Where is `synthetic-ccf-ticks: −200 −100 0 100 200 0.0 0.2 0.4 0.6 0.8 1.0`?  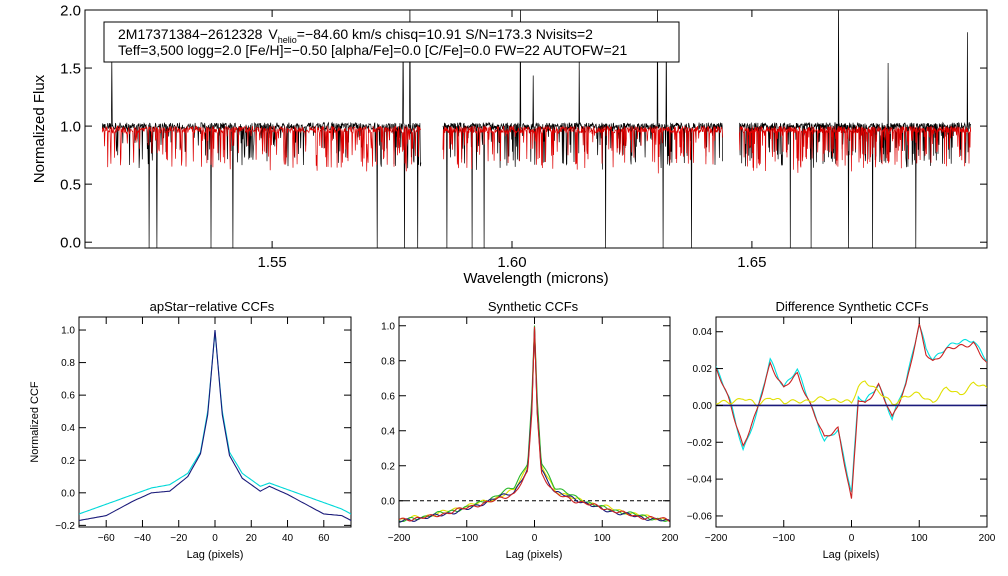
synthetic-ccf-ticks: −200 −100 0 100 200 0.0 0.2 0.4 0.6 0.8 1.0 is located at coordinates (530, 430).